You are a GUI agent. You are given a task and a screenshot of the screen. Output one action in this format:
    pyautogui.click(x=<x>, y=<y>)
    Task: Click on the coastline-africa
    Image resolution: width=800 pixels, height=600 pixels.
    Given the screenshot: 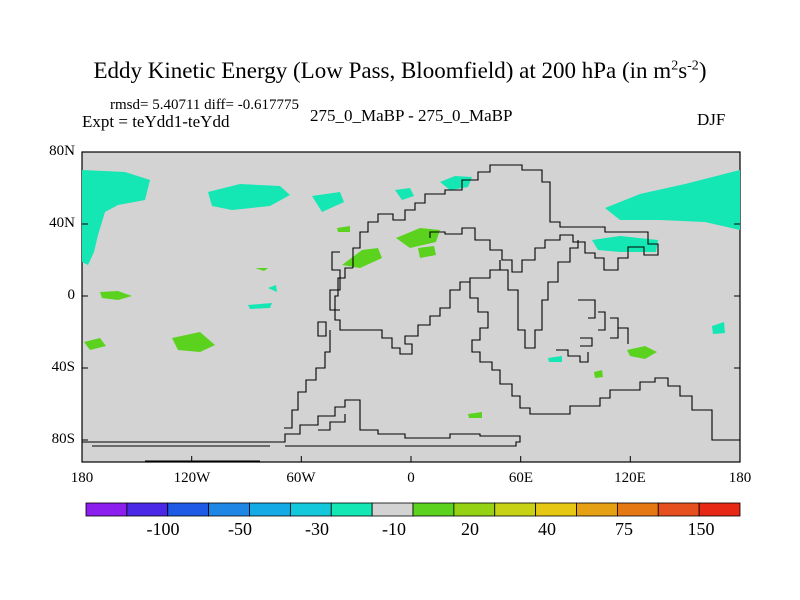 What is the action you would take?
    pyautogui.click(x=417, y=307)
    